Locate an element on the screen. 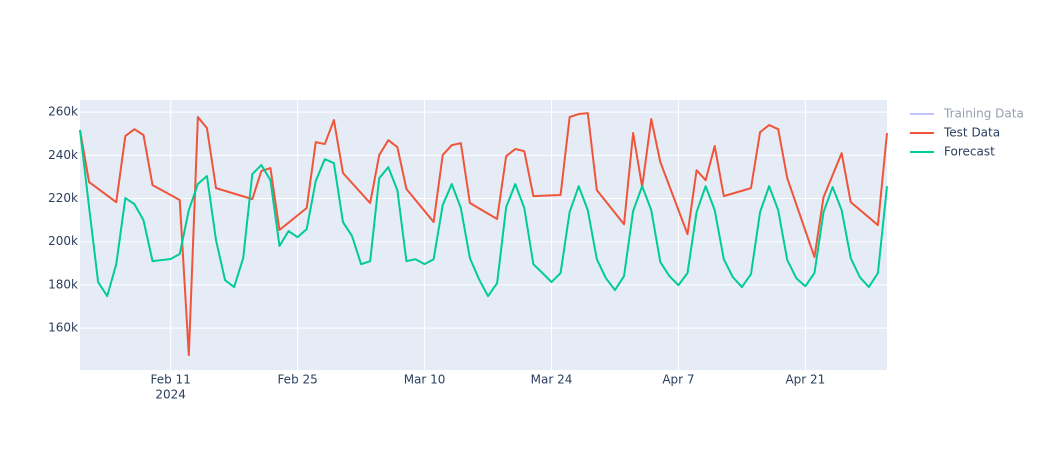  x-tick-label: Mar 24 is located at coordinates (552, 380).